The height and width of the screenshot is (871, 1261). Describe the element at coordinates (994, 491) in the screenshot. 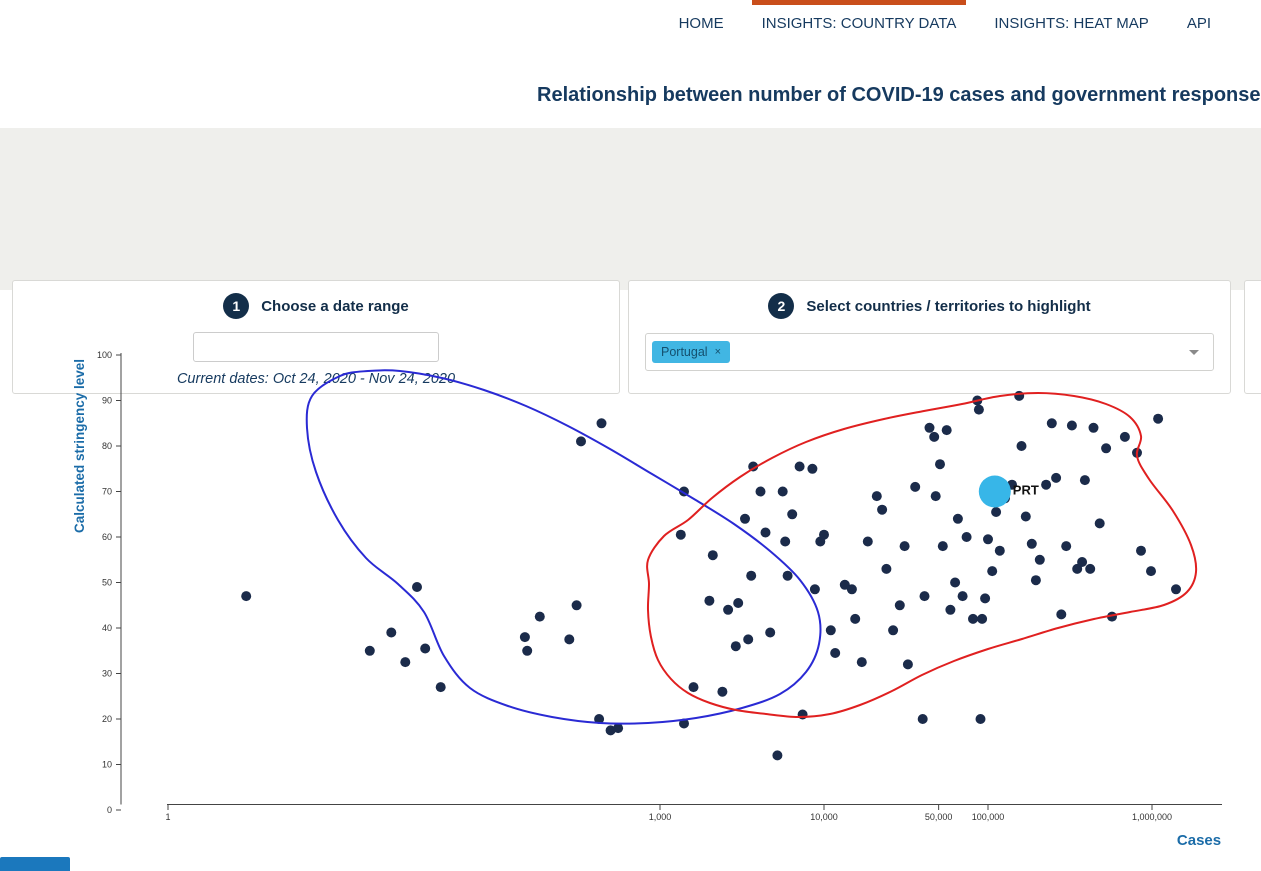

I see `highlight-point` at that location.